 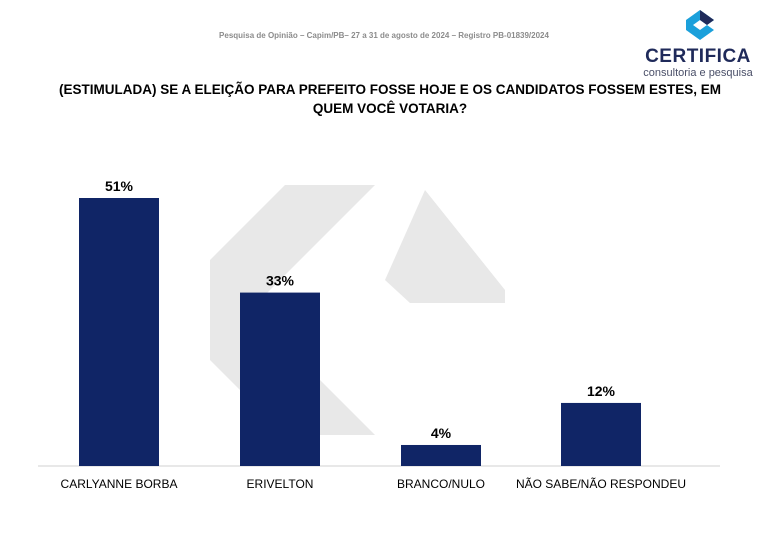 I want to click on category-label: CARLYANNE BORBA, so click(x=119, y=484).